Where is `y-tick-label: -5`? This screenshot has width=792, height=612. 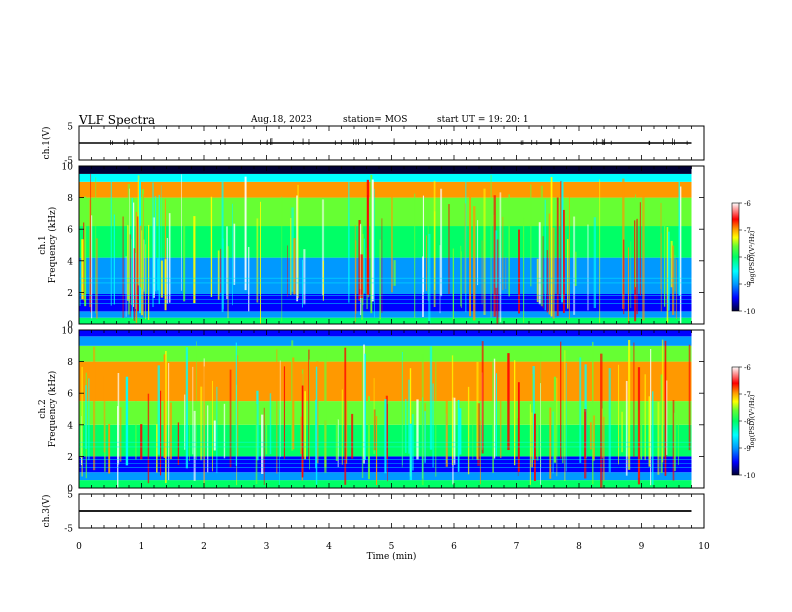 y-tick-label: -5 is located at coordinates (68, 530).